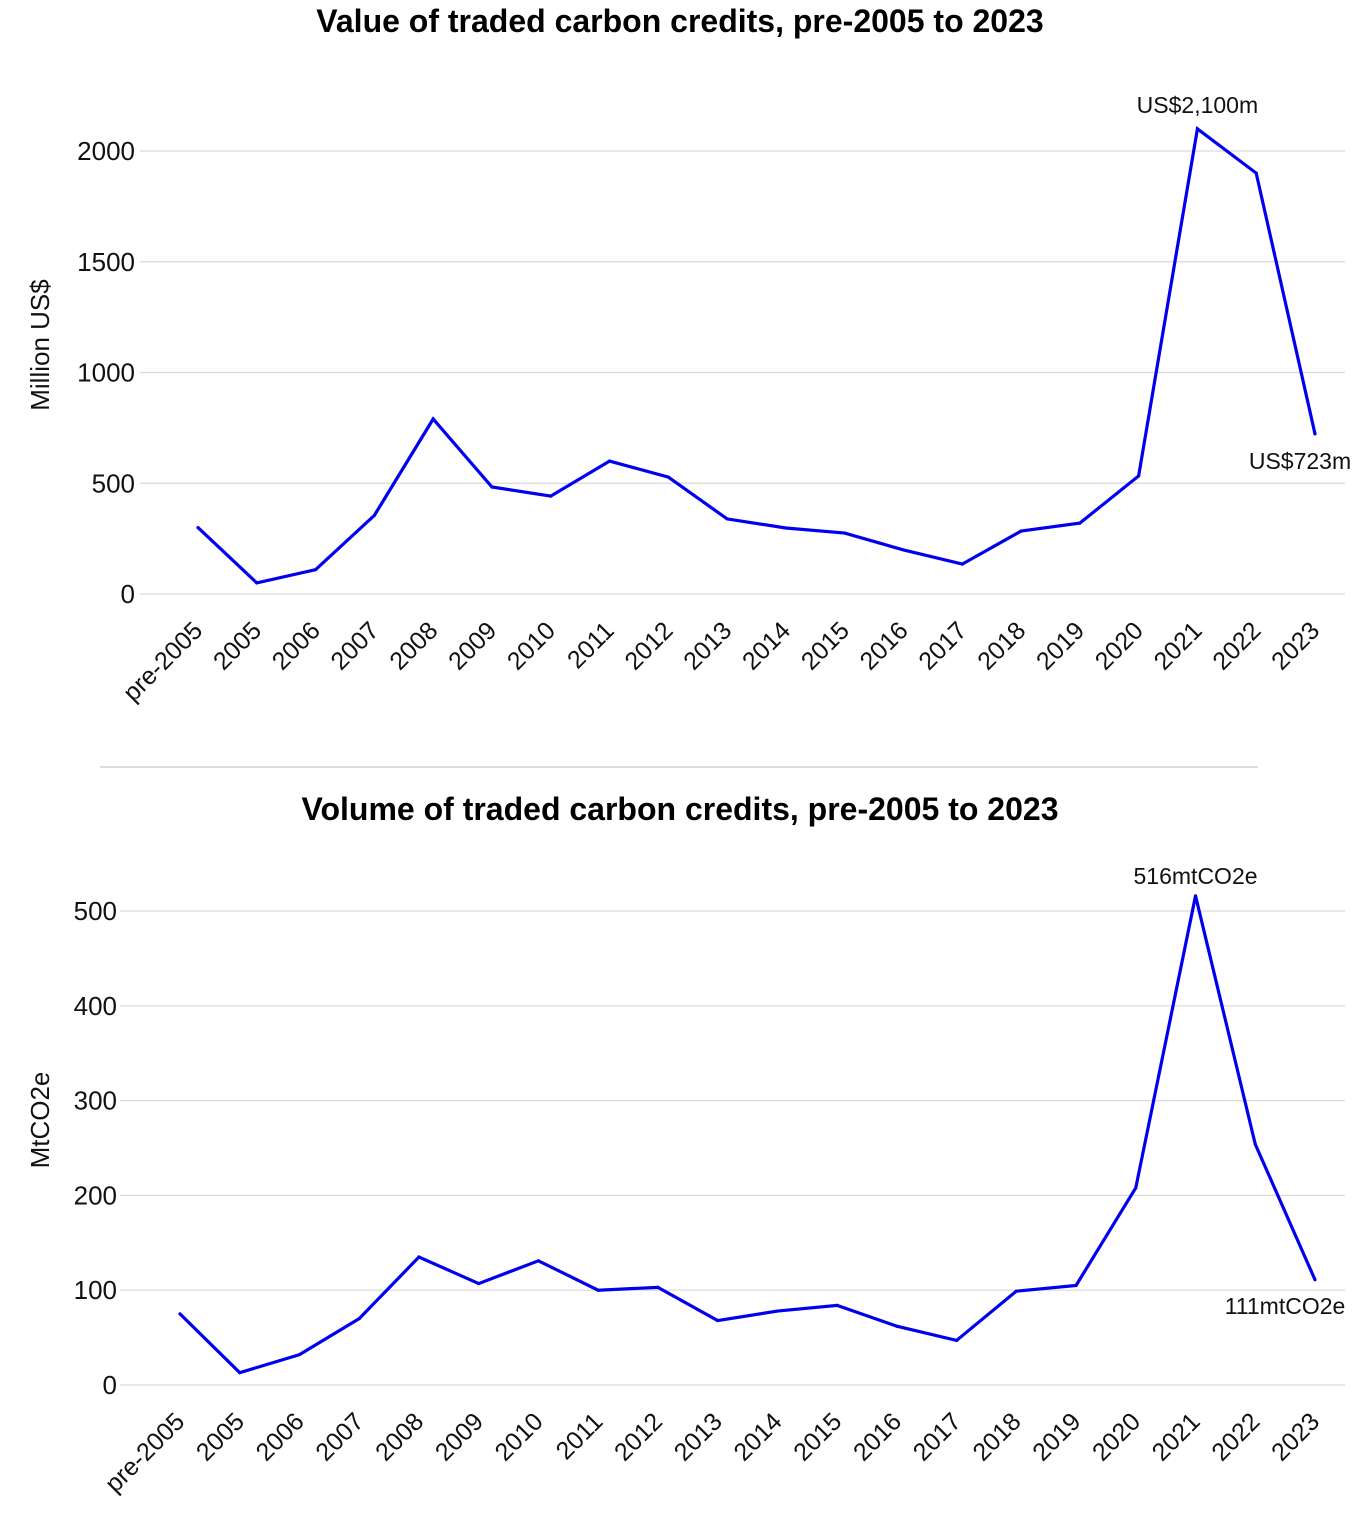 This screenshot has height=1526, width=1360. Describe the element at coordinates (106, 151) in the screenshot. I see `y-tick-label: 2000` at that location.